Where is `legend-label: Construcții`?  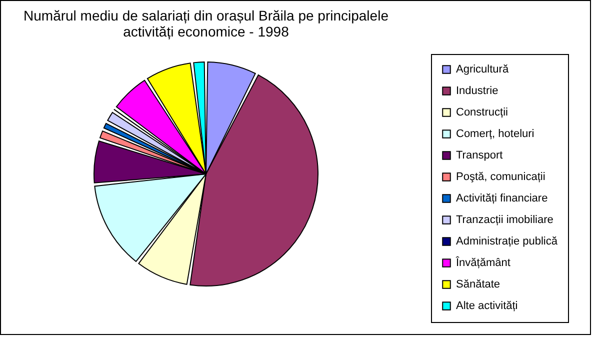
legend-label: Construcții is located at coordinates (482, 112).